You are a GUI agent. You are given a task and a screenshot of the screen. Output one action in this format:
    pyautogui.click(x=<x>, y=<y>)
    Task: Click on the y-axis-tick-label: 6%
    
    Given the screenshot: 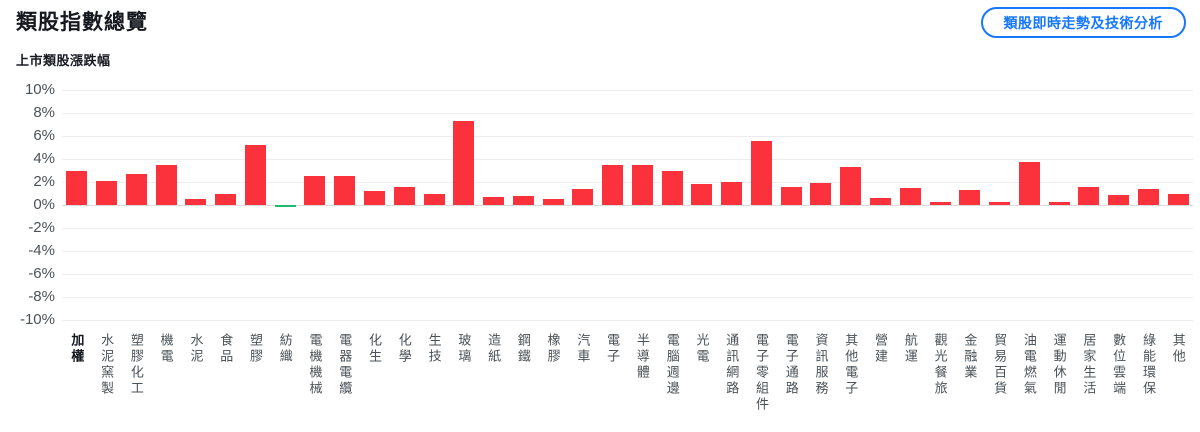 What is the action you would take?
    pyautogui.click(x=44, y=135)
    